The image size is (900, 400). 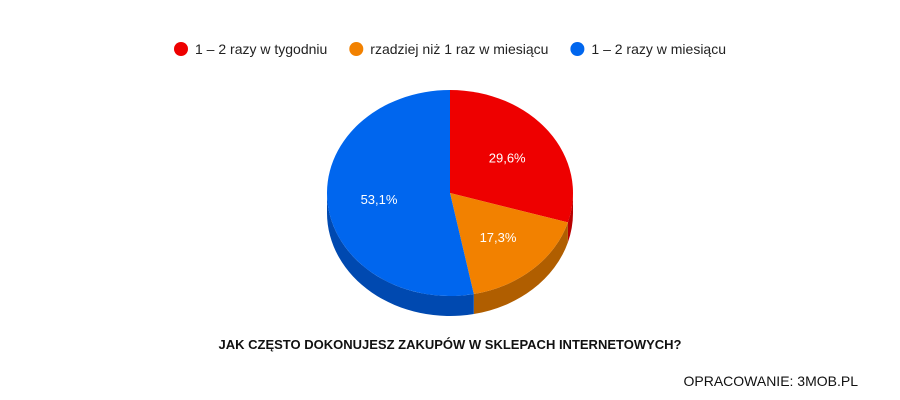 I want to click on legend-item-3: 1 – 2 razy w miesiącu, so click(x=648, y=49).